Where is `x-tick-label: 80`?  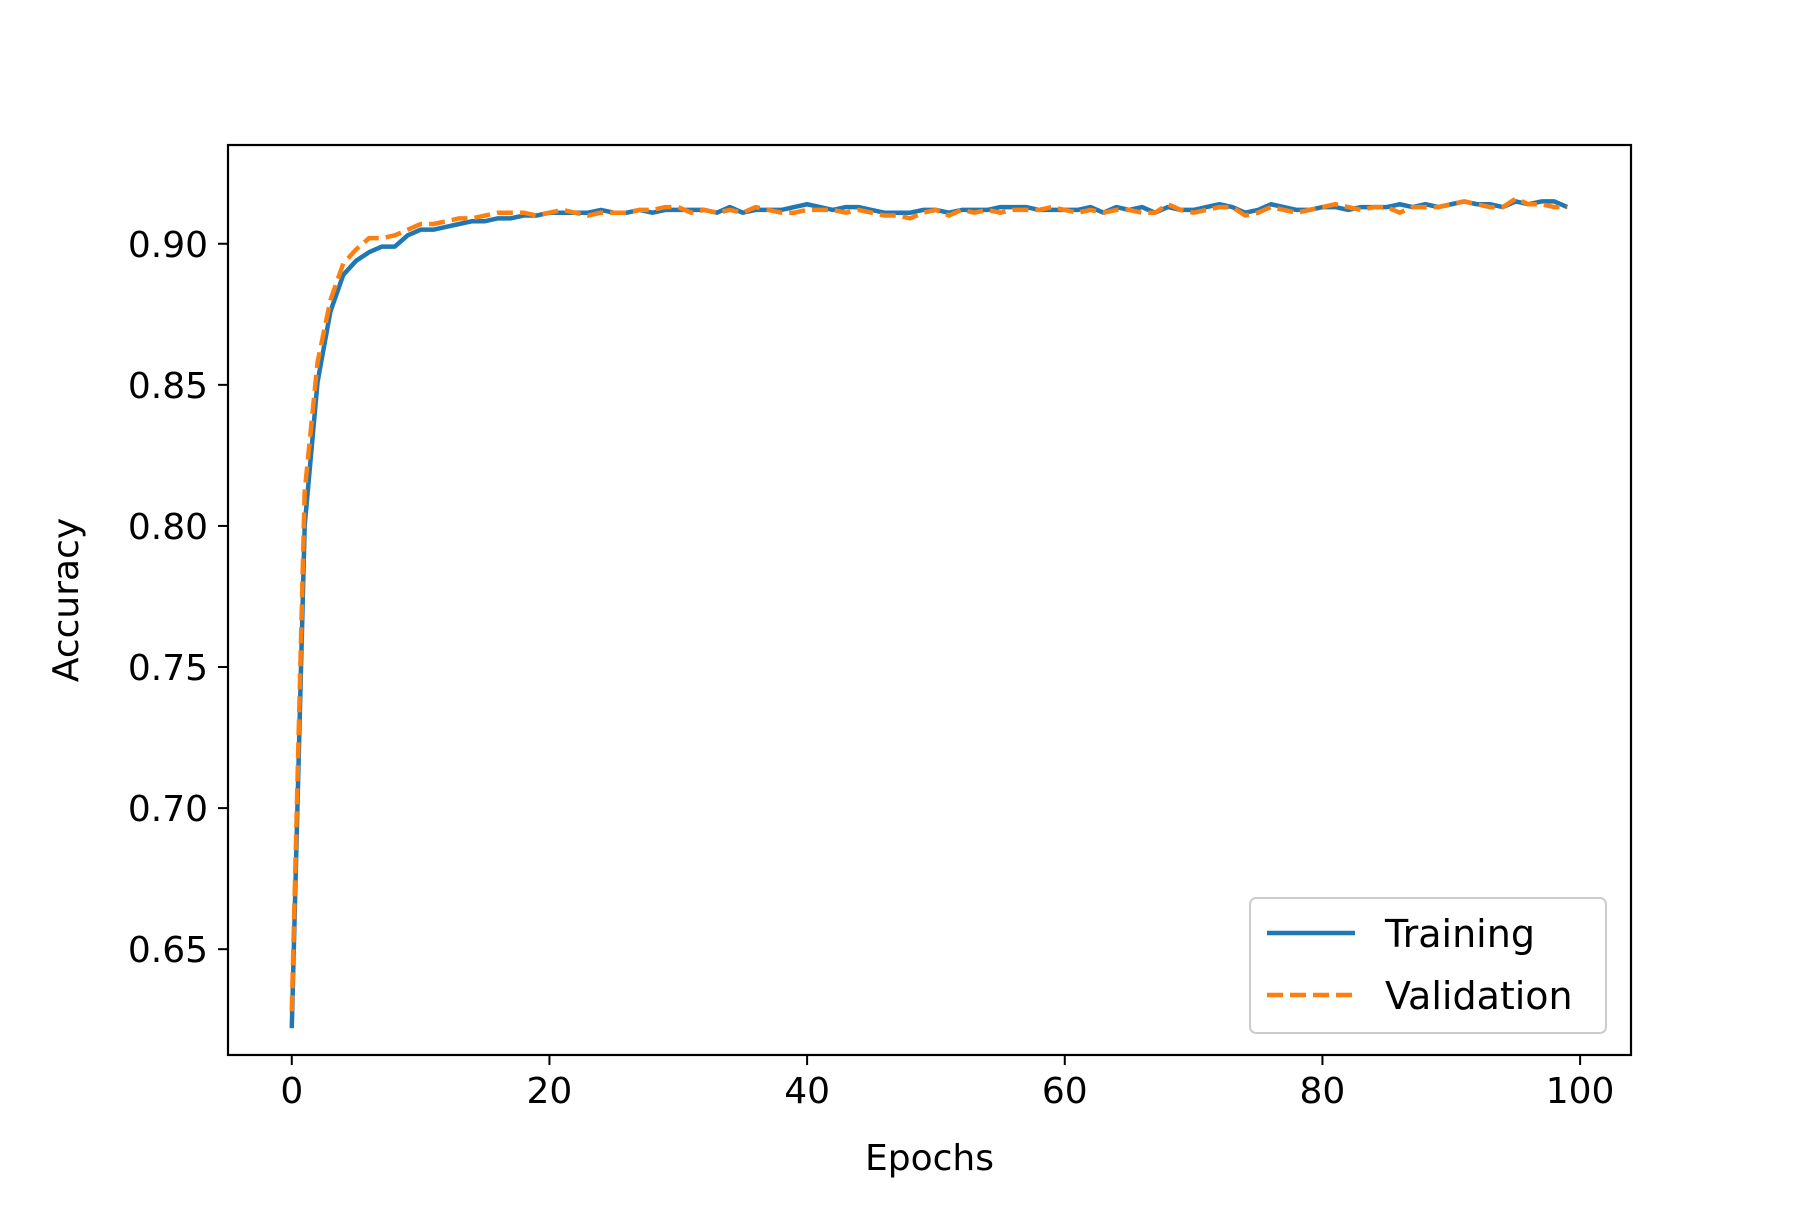 x-tick-label: 80 is located at coordinates (1323, 1091).